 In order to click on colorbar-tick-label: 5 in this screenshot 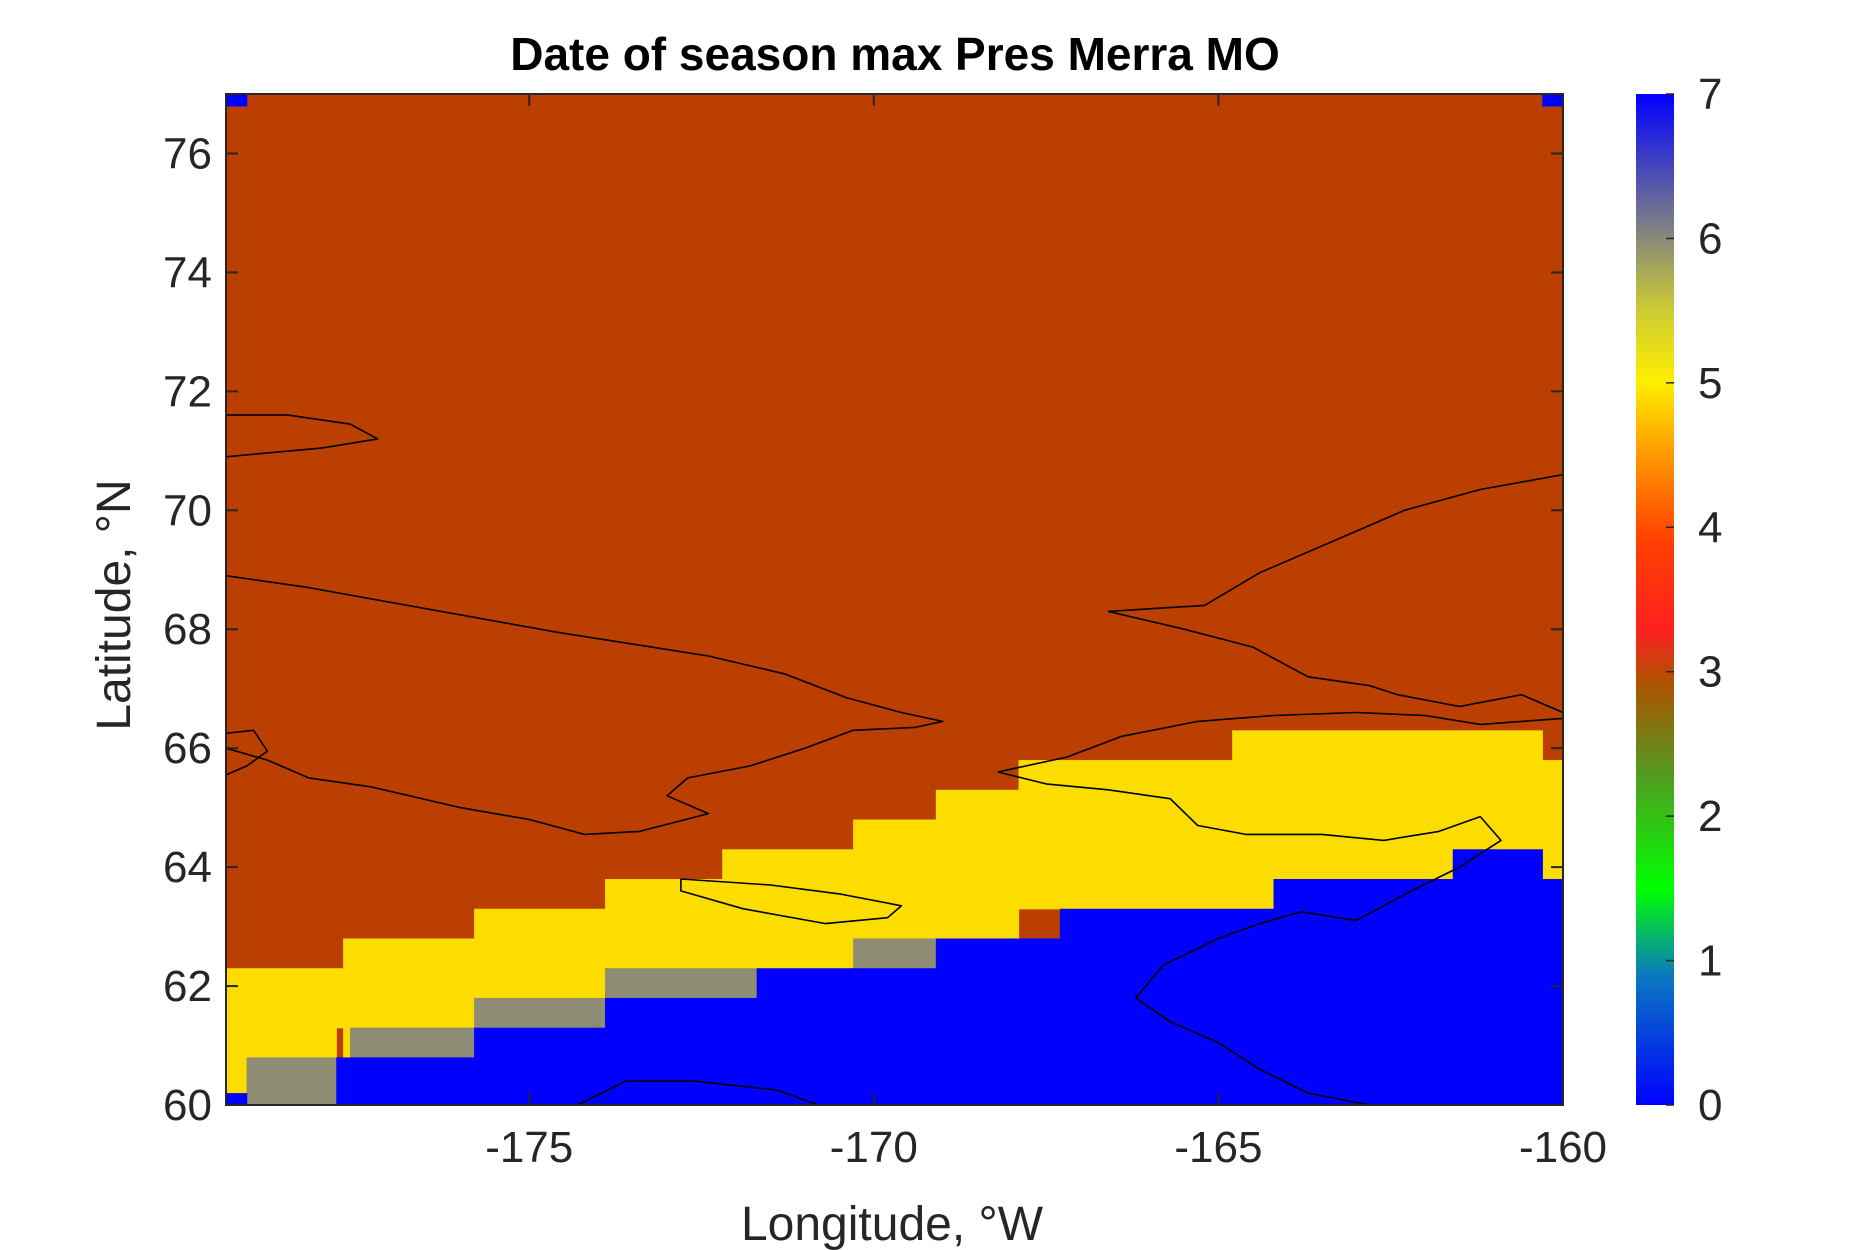, I will do `click(1710, 383)`.